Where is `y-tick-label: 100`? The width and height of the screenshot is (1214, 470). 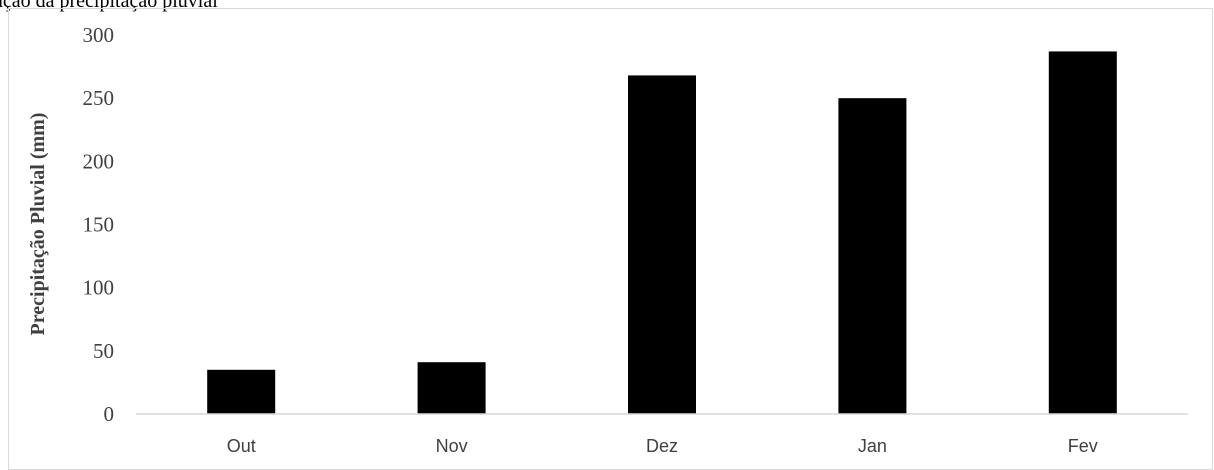
y-tick-label: 100 is located at coordinates (99, 288).